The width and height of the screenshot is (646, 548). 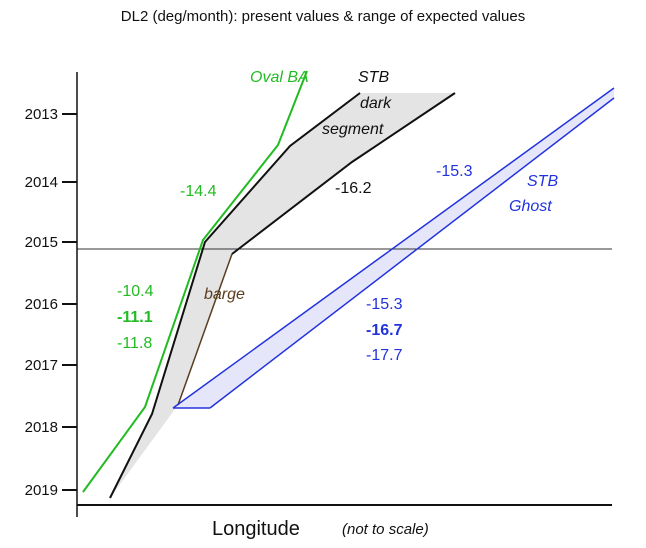 I want to click on stb-ghost-label-line1: STB, so click(x=542, y=181).